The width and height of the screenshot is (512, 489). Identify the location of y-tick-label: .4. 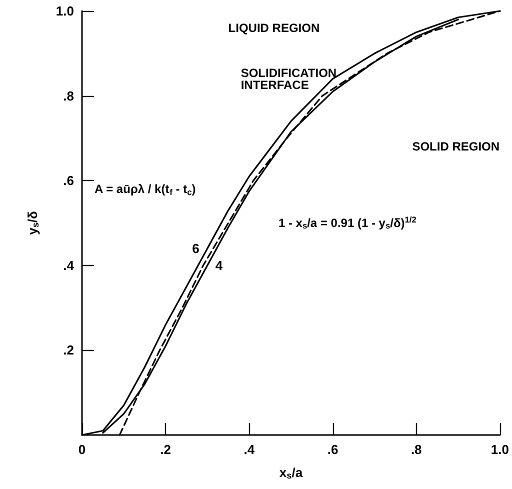
(69, 265).